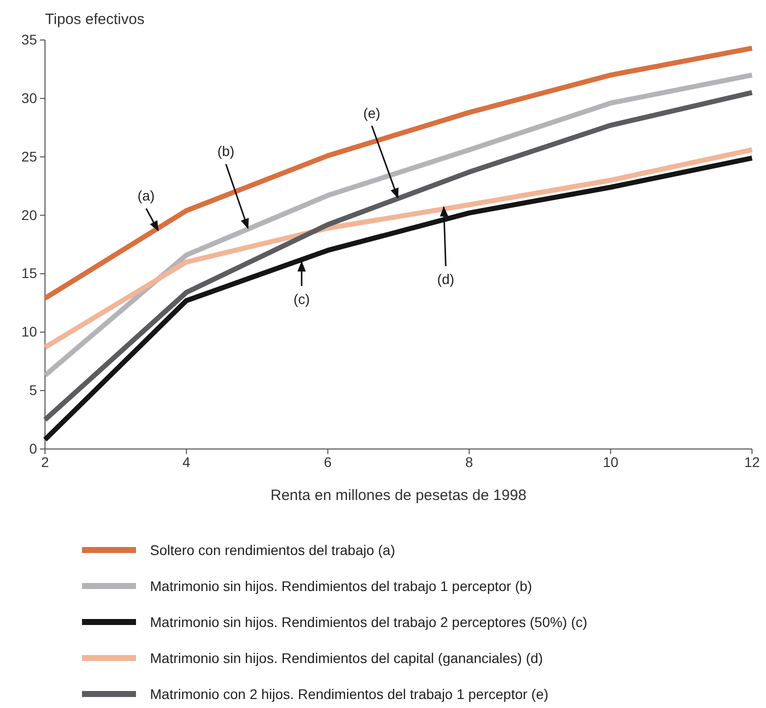 The width and height of the screenshot is (766, 708). I want to click on y-tick-label: 30, so click(29, 98).